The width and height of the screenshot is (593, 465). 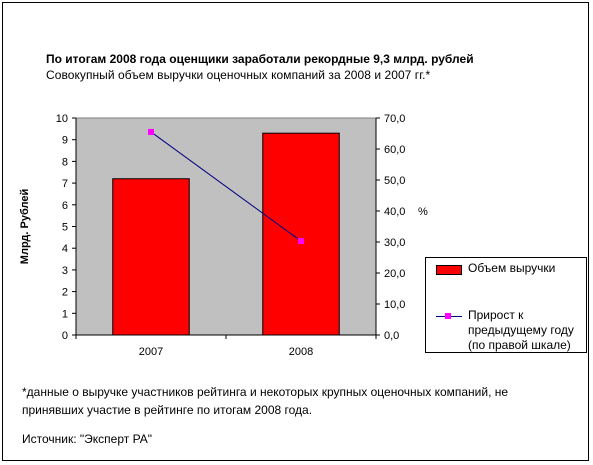 What do you see at coordinates (65, 184) in the screenshot?
I see `y-tick-label-left: 7` at bounding box center [65, 184].